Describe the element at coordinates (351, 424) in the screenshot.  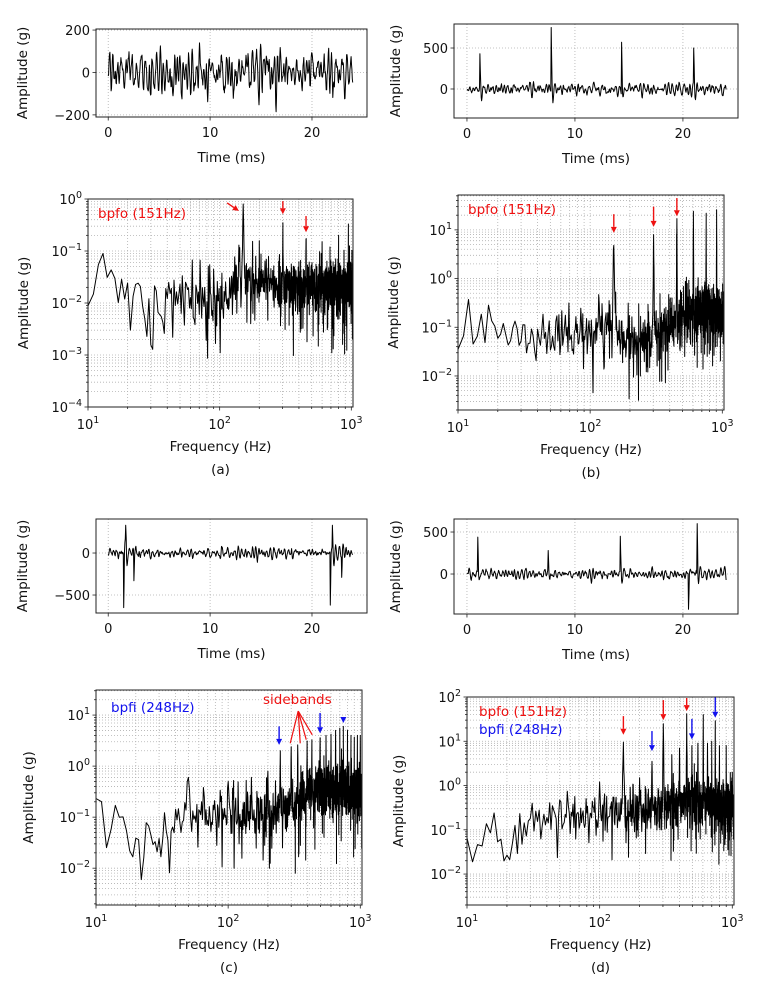
I see `x-tick-label: 10³` at that location.